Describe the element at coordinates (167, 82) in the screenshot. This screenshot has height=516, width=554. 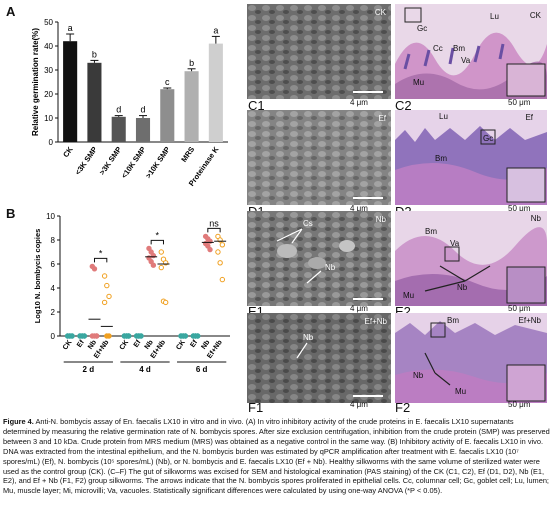
I see `significance-letter: c` at that location.